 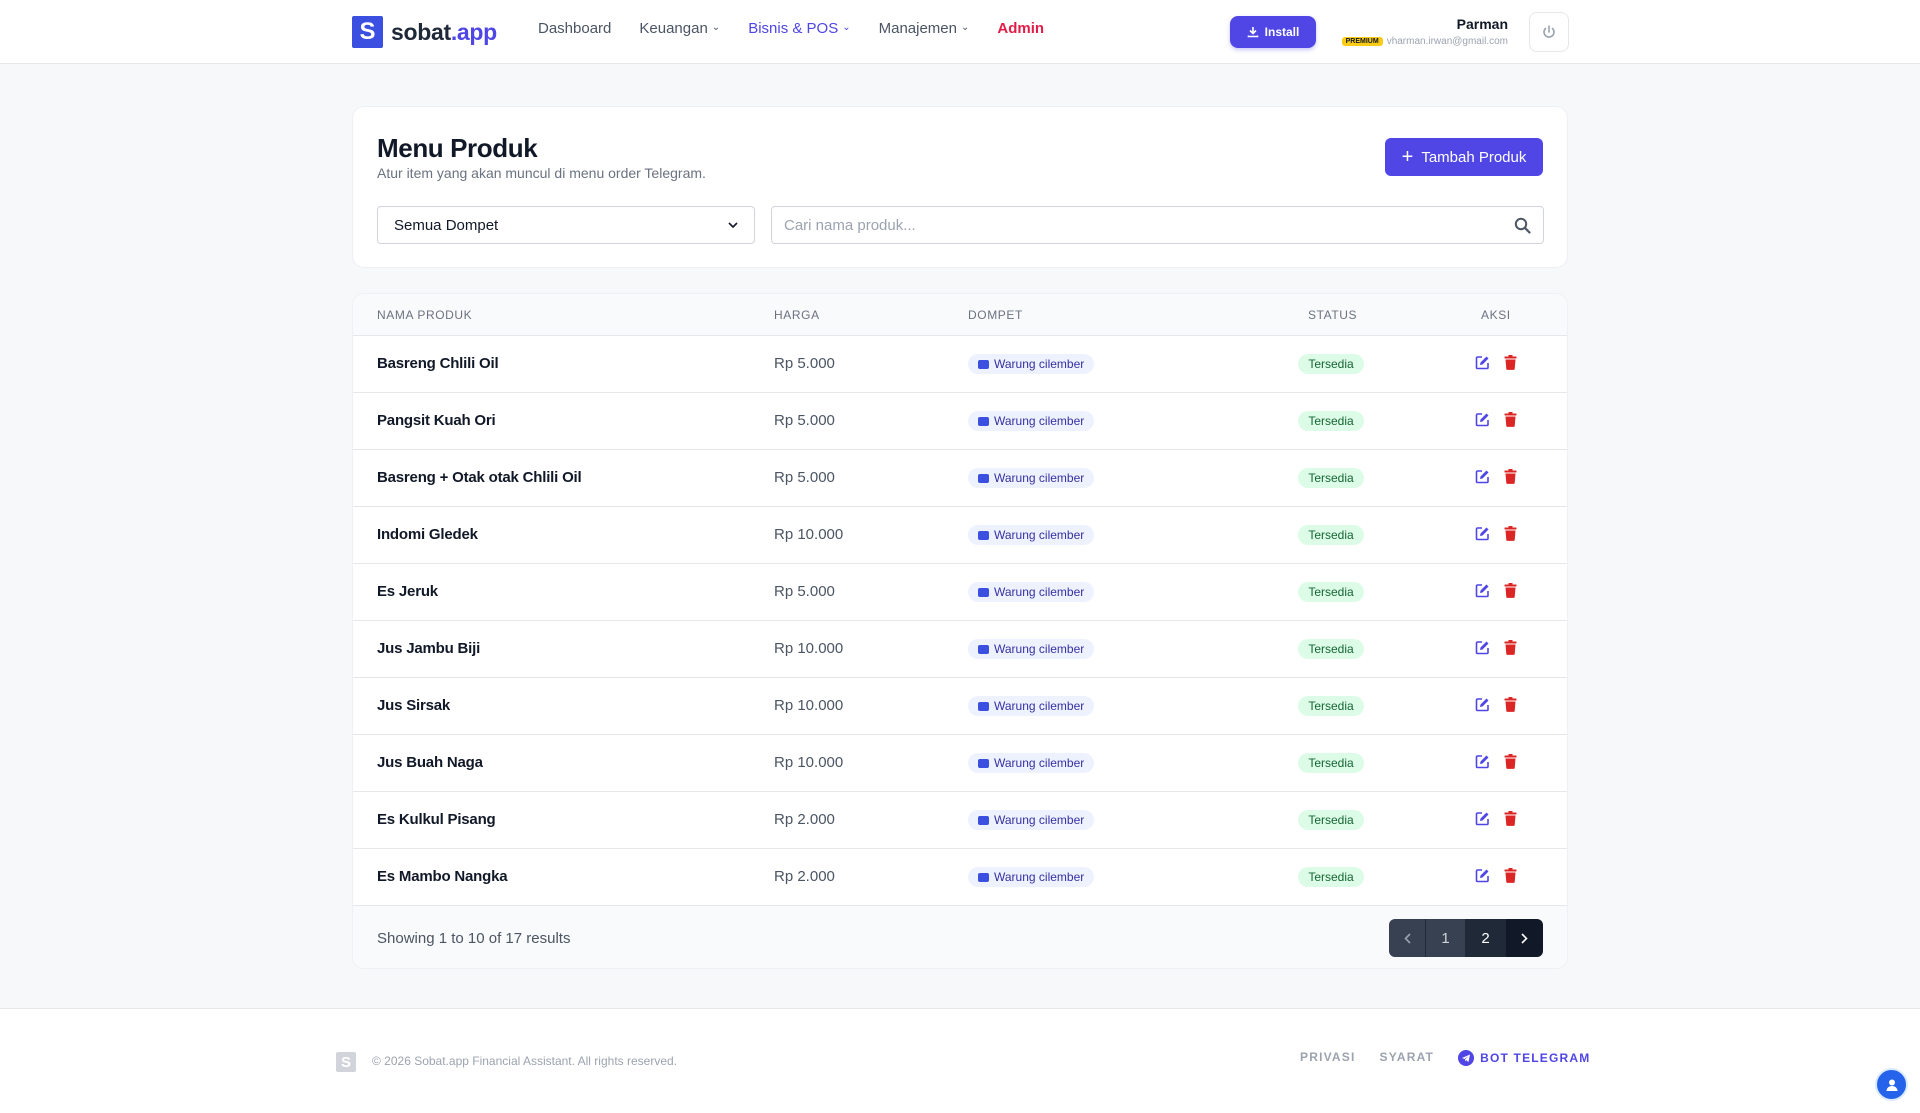 What do you see at coordinates (960, 592) in the screenshot?
I see `table-row: Es Jeruk Rp 5.000 Warung cilember Tersedia` at bounding box center [960, 592].